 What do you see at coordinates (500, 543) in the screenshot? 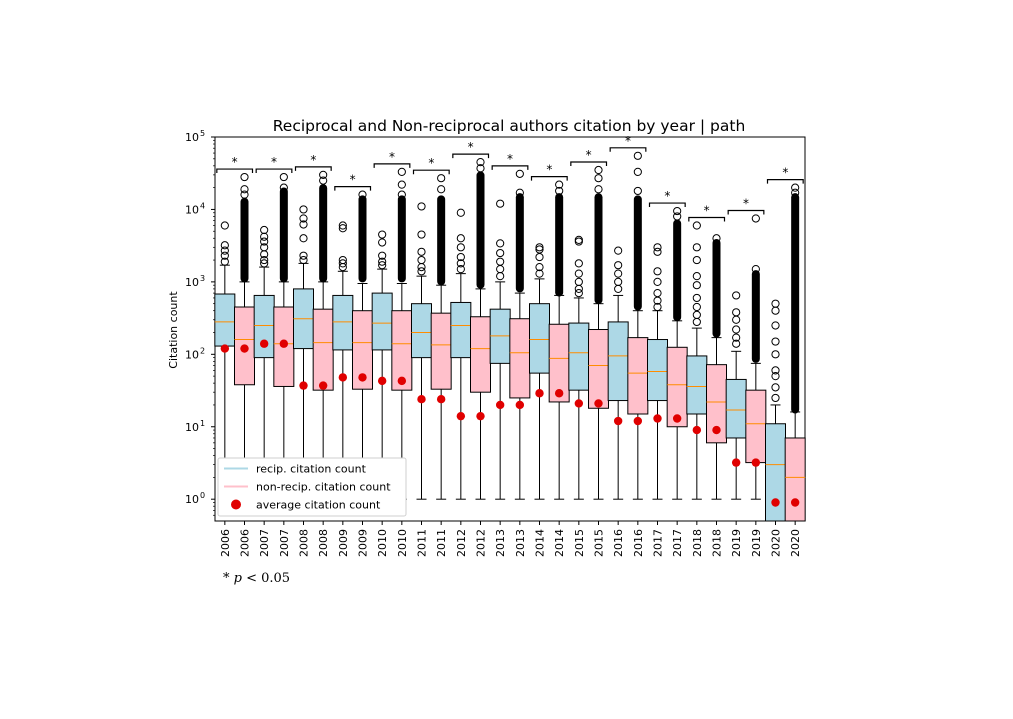
I see `x-tick-label: 2013` at bounding box center [500, 543].